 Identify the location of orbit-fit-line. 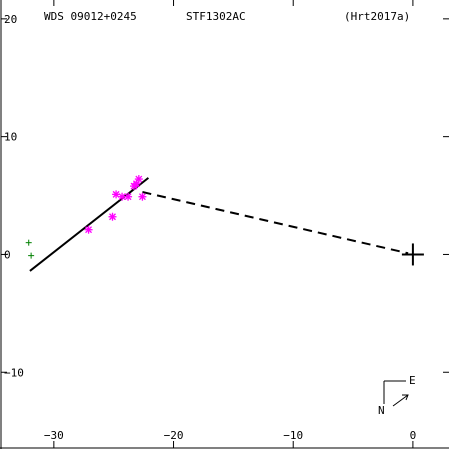
(89, 224).